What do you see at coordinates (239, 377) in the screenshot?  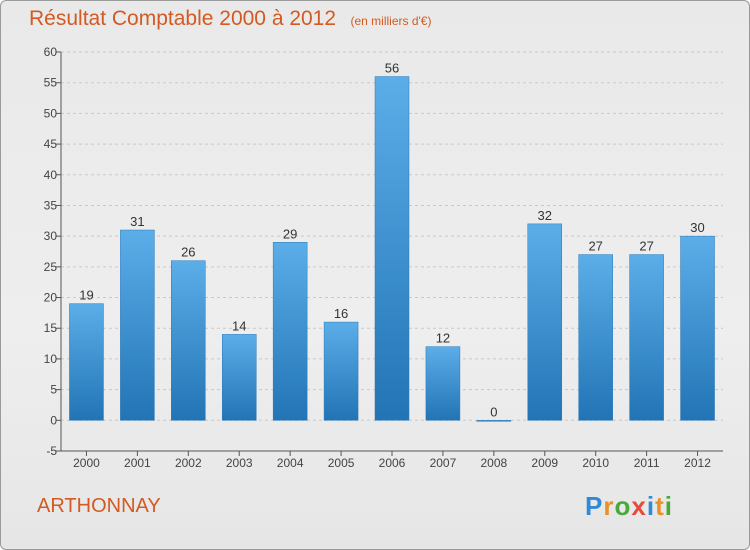 I see `bar-2003` at bounding box center [239, 377].